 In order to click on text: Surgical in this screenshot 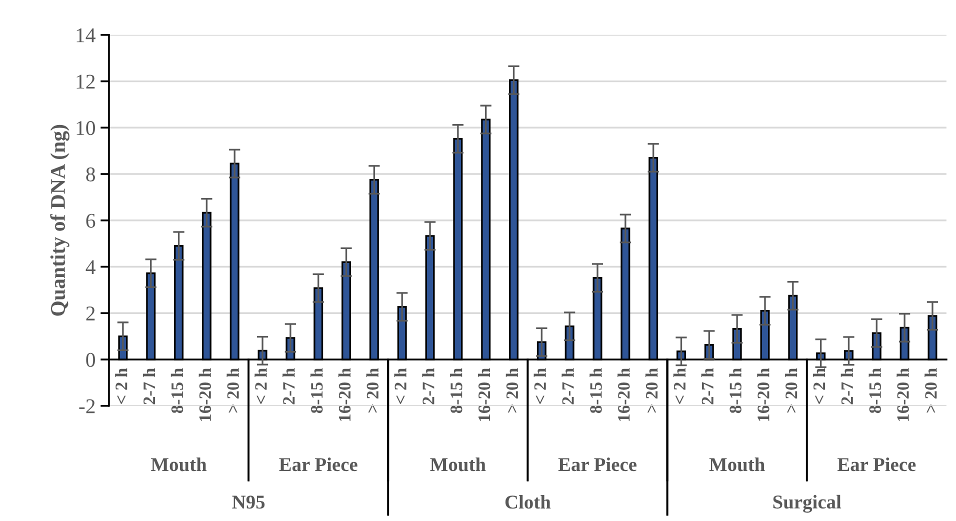, I will do `click(807, 503)`.